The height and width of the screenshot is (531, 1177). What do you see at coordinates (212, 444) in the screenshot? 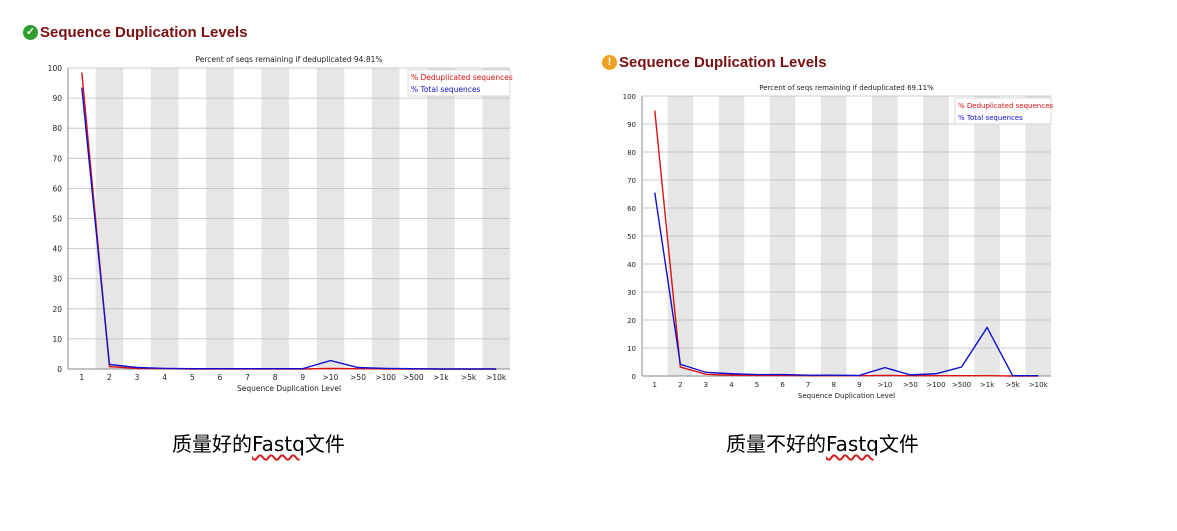
I see `caption-prefix: 质量好的` at bounding box center [212, 444].